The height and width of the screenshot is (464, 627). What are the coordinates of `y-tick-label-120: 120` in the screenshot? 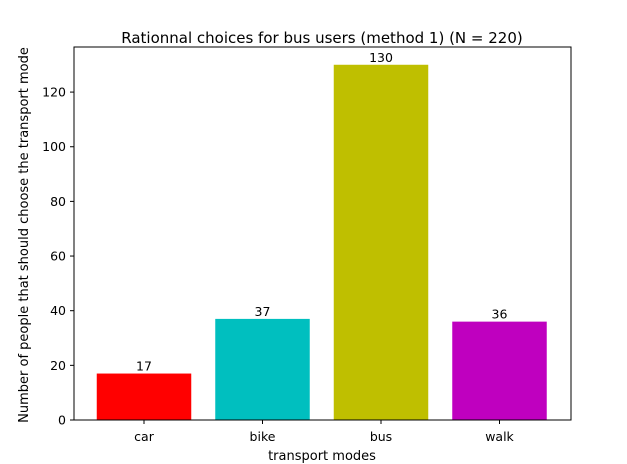 It's located at (54, 92).